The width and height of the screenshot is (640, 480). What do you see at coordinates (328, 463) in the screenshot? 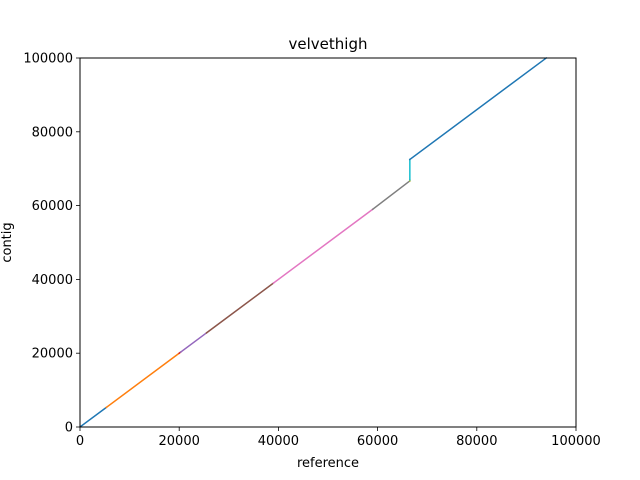
I see `x-axis-label: reference` at bounding box center [328, 463].